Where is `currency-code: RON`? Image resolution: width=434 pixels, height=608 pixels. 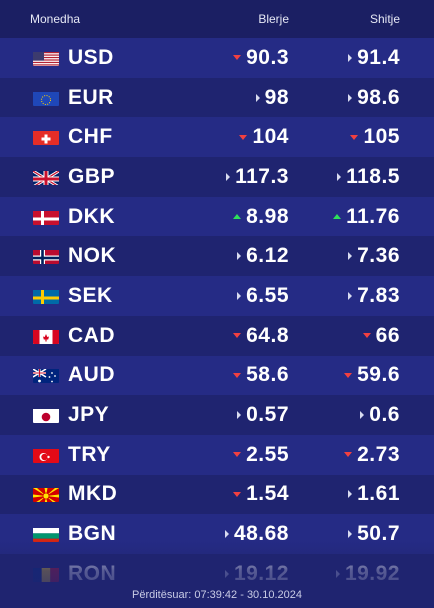 currency-code: RON is located at coordinates (92, 573).